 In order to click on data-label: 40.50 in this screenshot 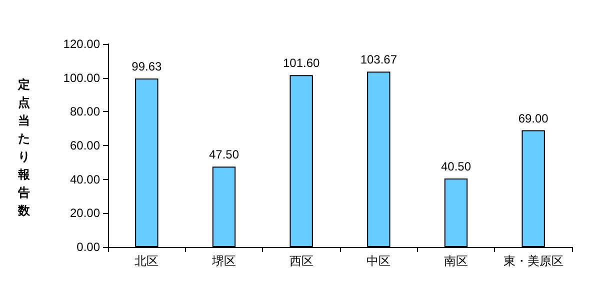, I will do `click(456, 166)`.